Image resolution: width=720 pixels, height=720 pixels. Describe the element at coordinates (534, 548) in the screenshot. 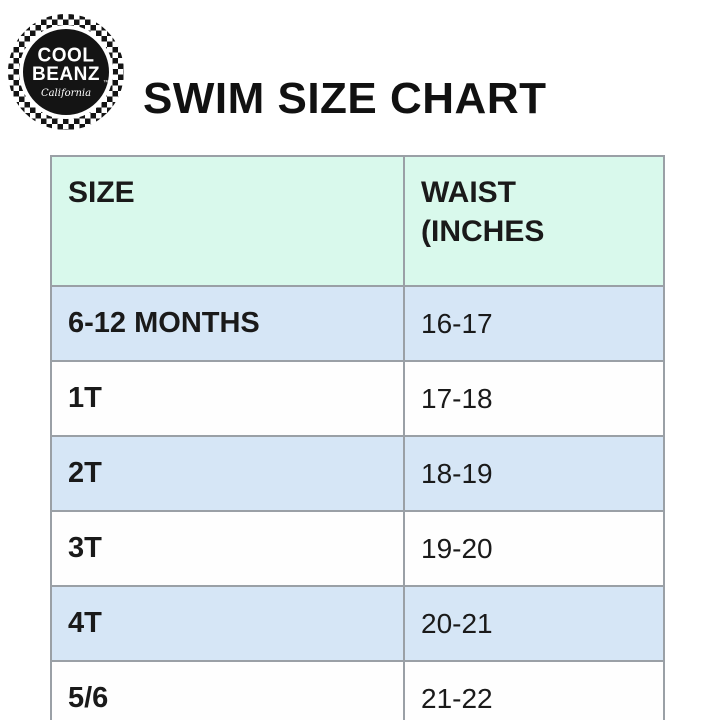

I see `waist-cell: 19-20` at that location.